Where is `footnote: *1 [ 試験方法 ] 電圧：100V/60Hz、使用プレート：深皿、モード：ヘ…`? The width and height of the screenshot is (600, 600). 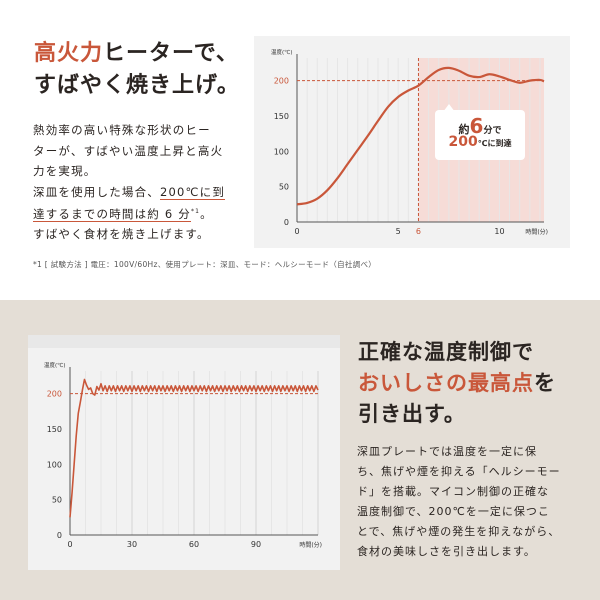
footnote: *1 [ 試験方法 ] 電圧：100V/60Hz、使用プレート：深皿、モード：ヘ… is located at coordinates (205, 264).